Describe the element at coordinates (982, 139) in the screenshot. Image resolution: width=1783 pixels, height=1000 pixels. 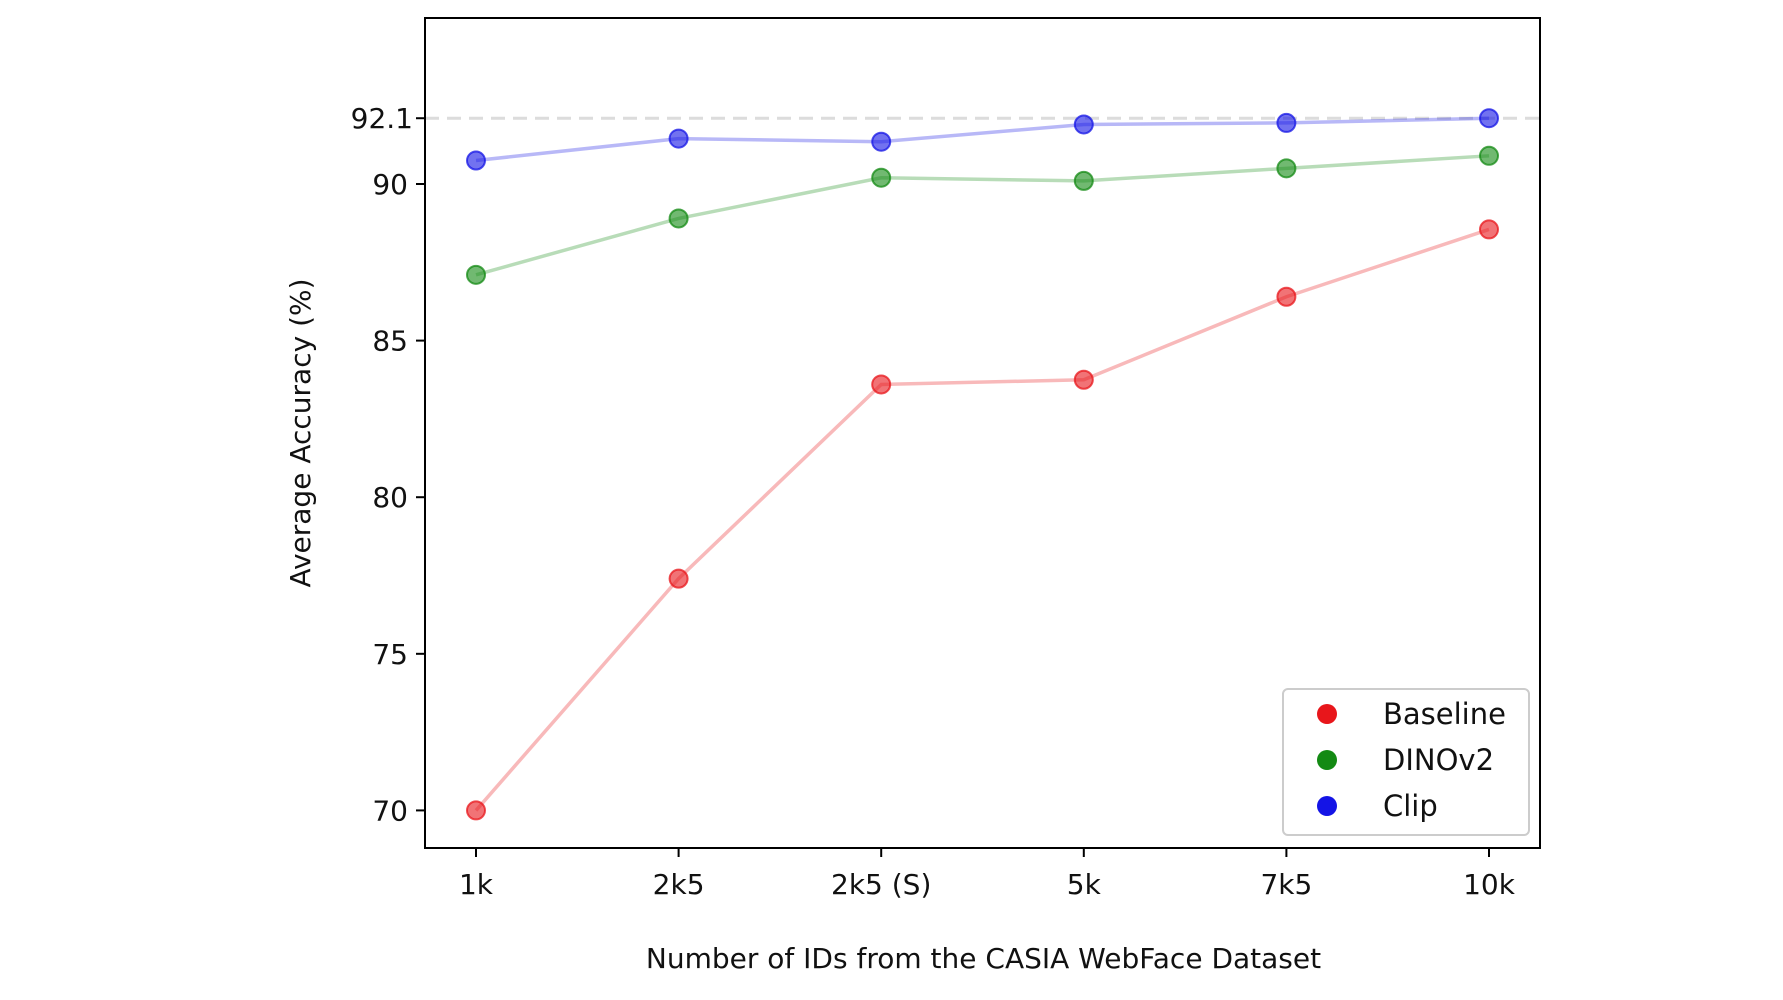
I see `series-line-clip` at that location.